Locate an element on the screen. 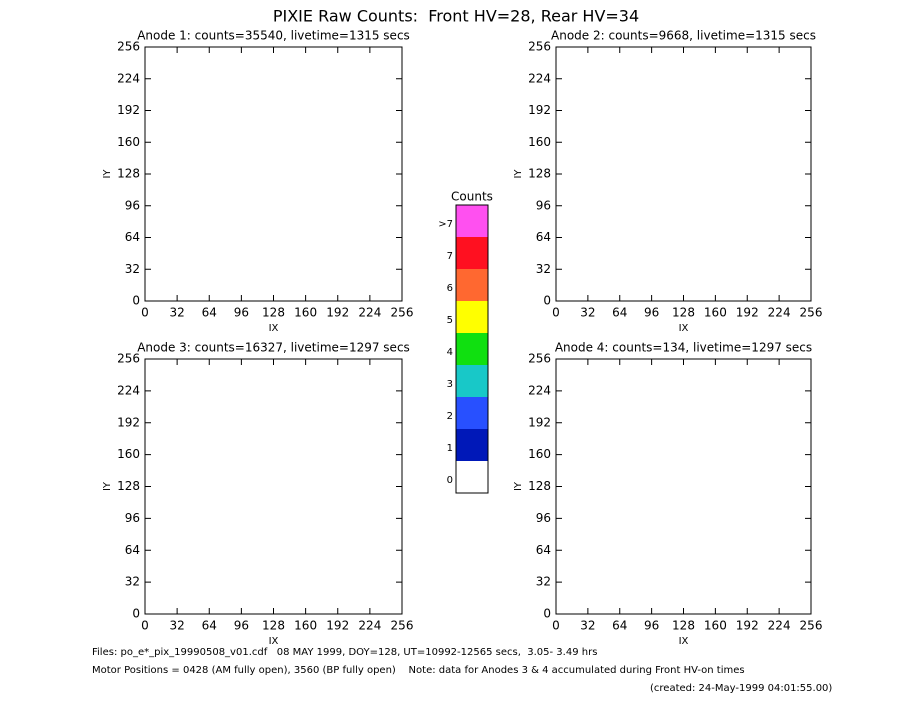  colorbar-label: 5 is located at coordinates (450, 320).